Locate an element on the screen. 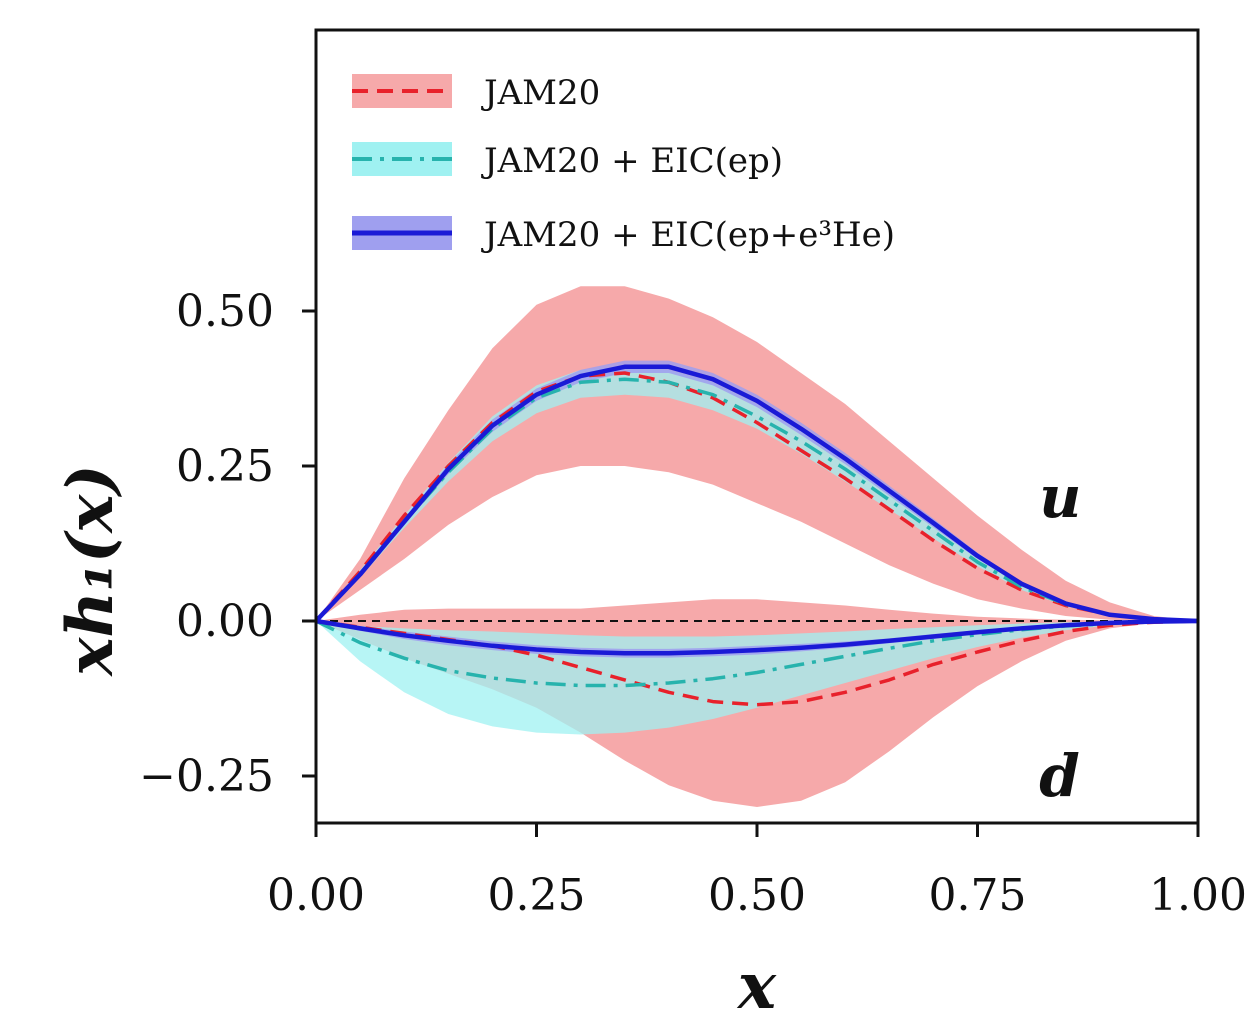  flavor-annotations: ud is located at coordinates (1060, 636).